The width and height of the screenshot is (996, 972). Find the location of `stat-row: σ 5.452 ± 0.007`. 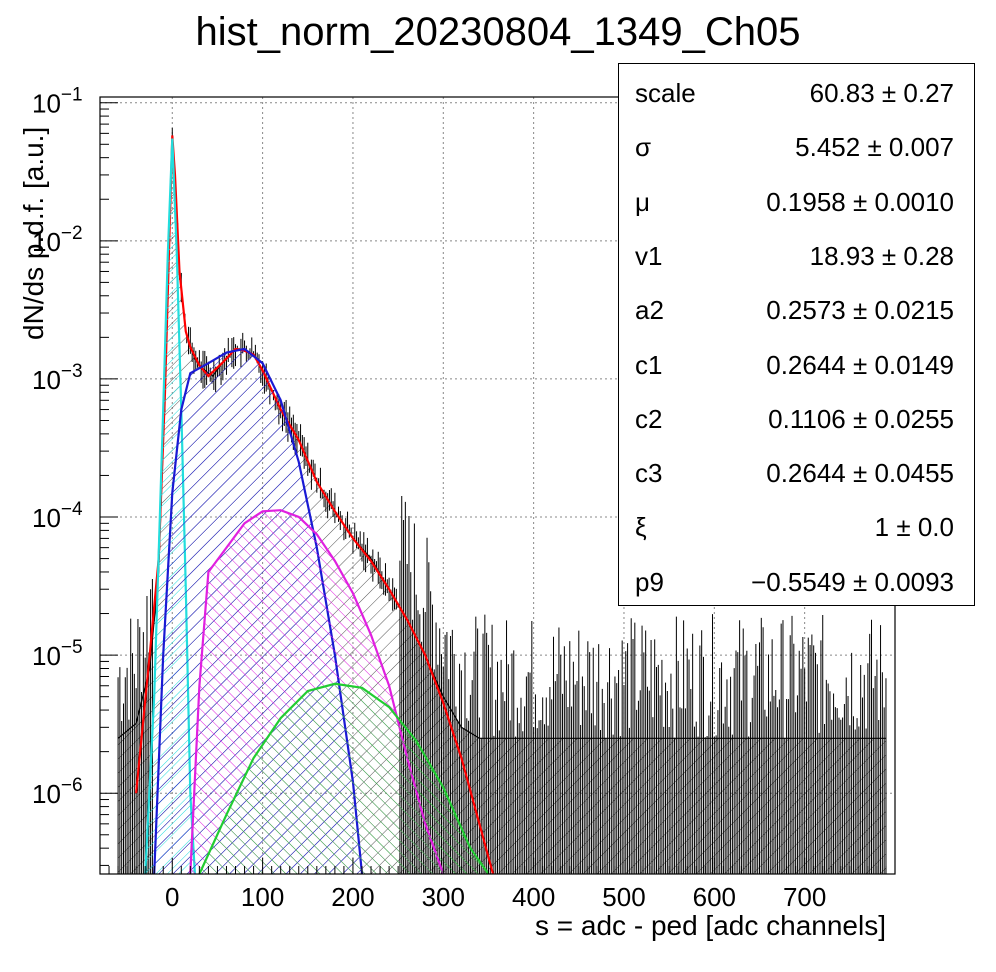

stat-row: σ 5.452 ± 0.007 is located at coordinates (796, 152).